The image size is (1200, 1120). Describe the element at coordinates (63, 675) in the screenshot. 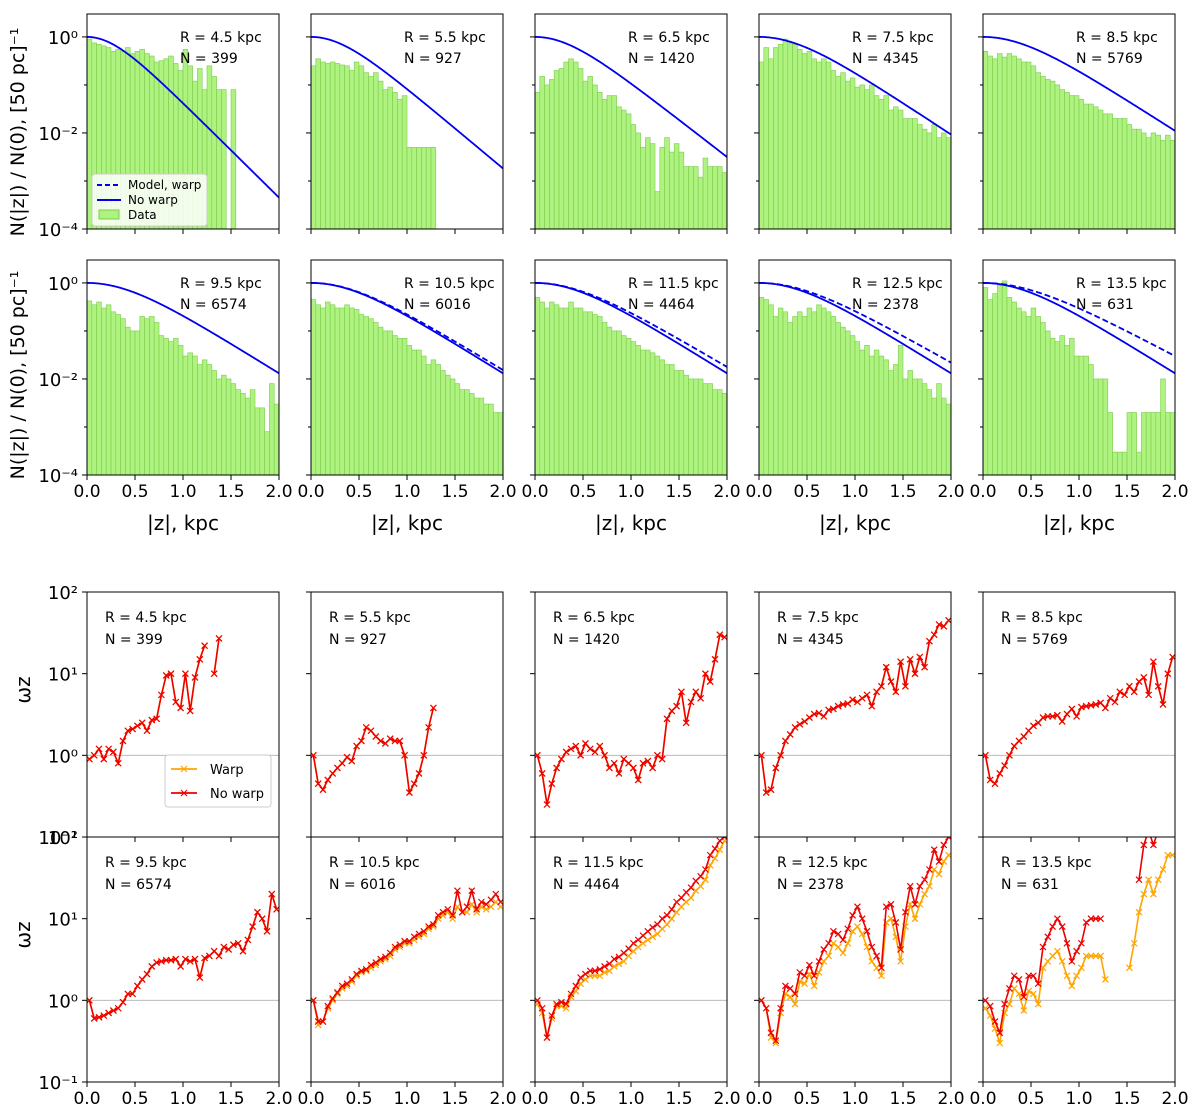

I see `y-tick-label: 10¹` at that location.